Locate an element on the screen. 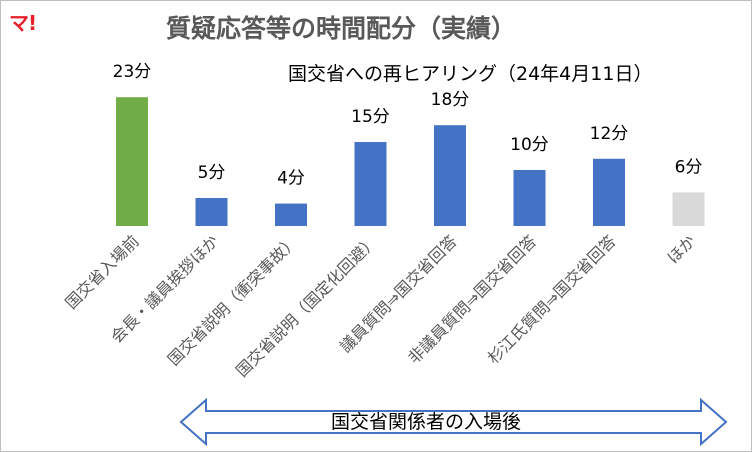 The width and height of the screenshot is (752, 452). data-label-2: 5分 is located at coordinates (212, 173).